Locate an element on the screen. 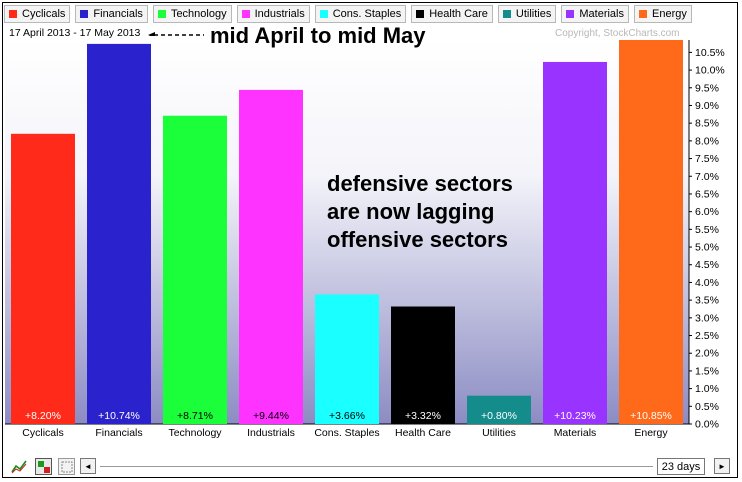  bar-value-label: +0.80% is located at coordinates (499, 416).